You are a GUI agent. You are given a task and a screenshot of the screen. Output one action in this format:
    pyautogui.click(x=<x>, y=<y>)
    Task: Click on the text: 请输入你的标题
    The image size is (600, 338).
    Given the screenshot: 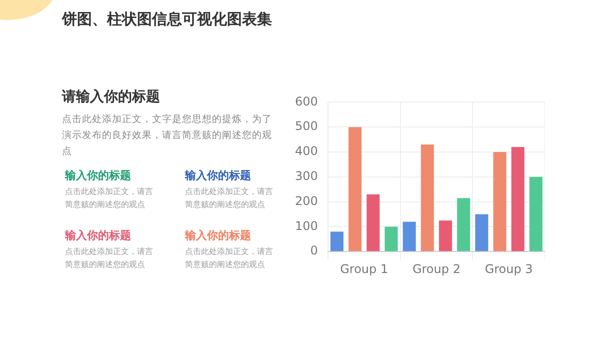 What is the action you would take?
    pyautogui.click(x=111, y=97)
    